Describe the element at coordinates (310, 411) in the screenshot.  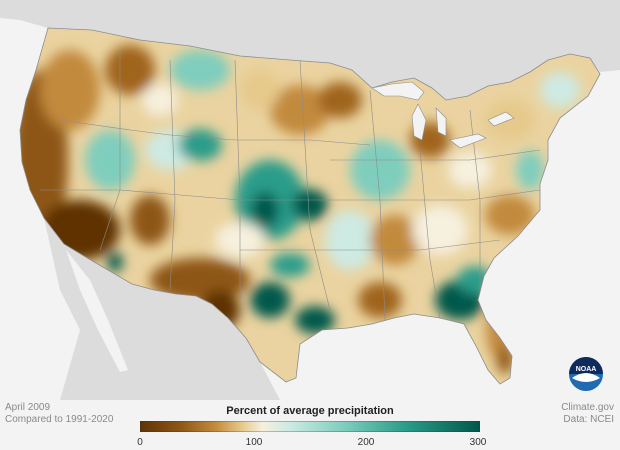
I see `legend-title: Percent of average precipitation` at that location.